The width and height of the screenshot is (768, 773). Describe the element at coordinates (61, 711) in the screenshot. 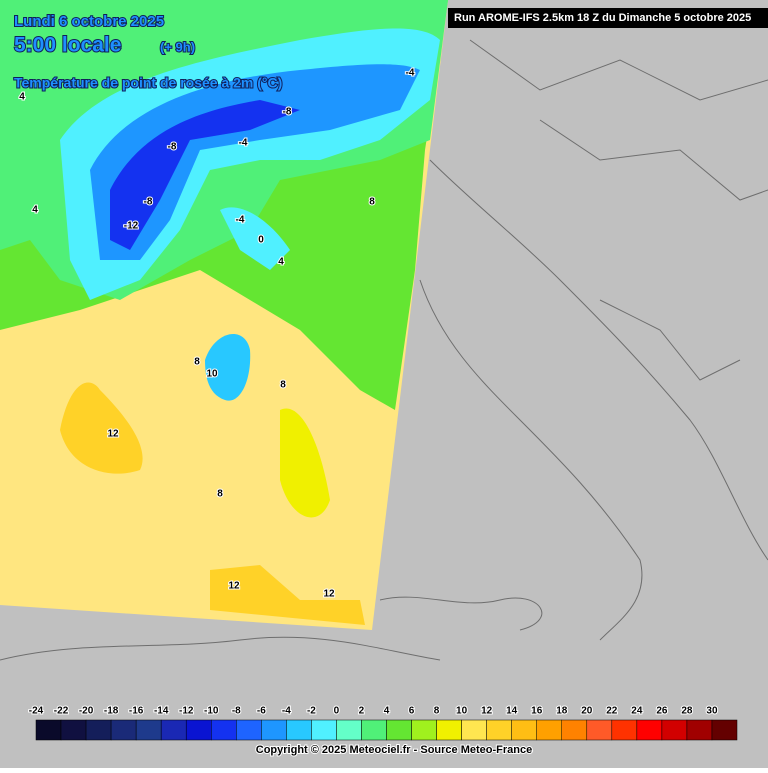

I see `colorbar-tick-label: -22` at that location.